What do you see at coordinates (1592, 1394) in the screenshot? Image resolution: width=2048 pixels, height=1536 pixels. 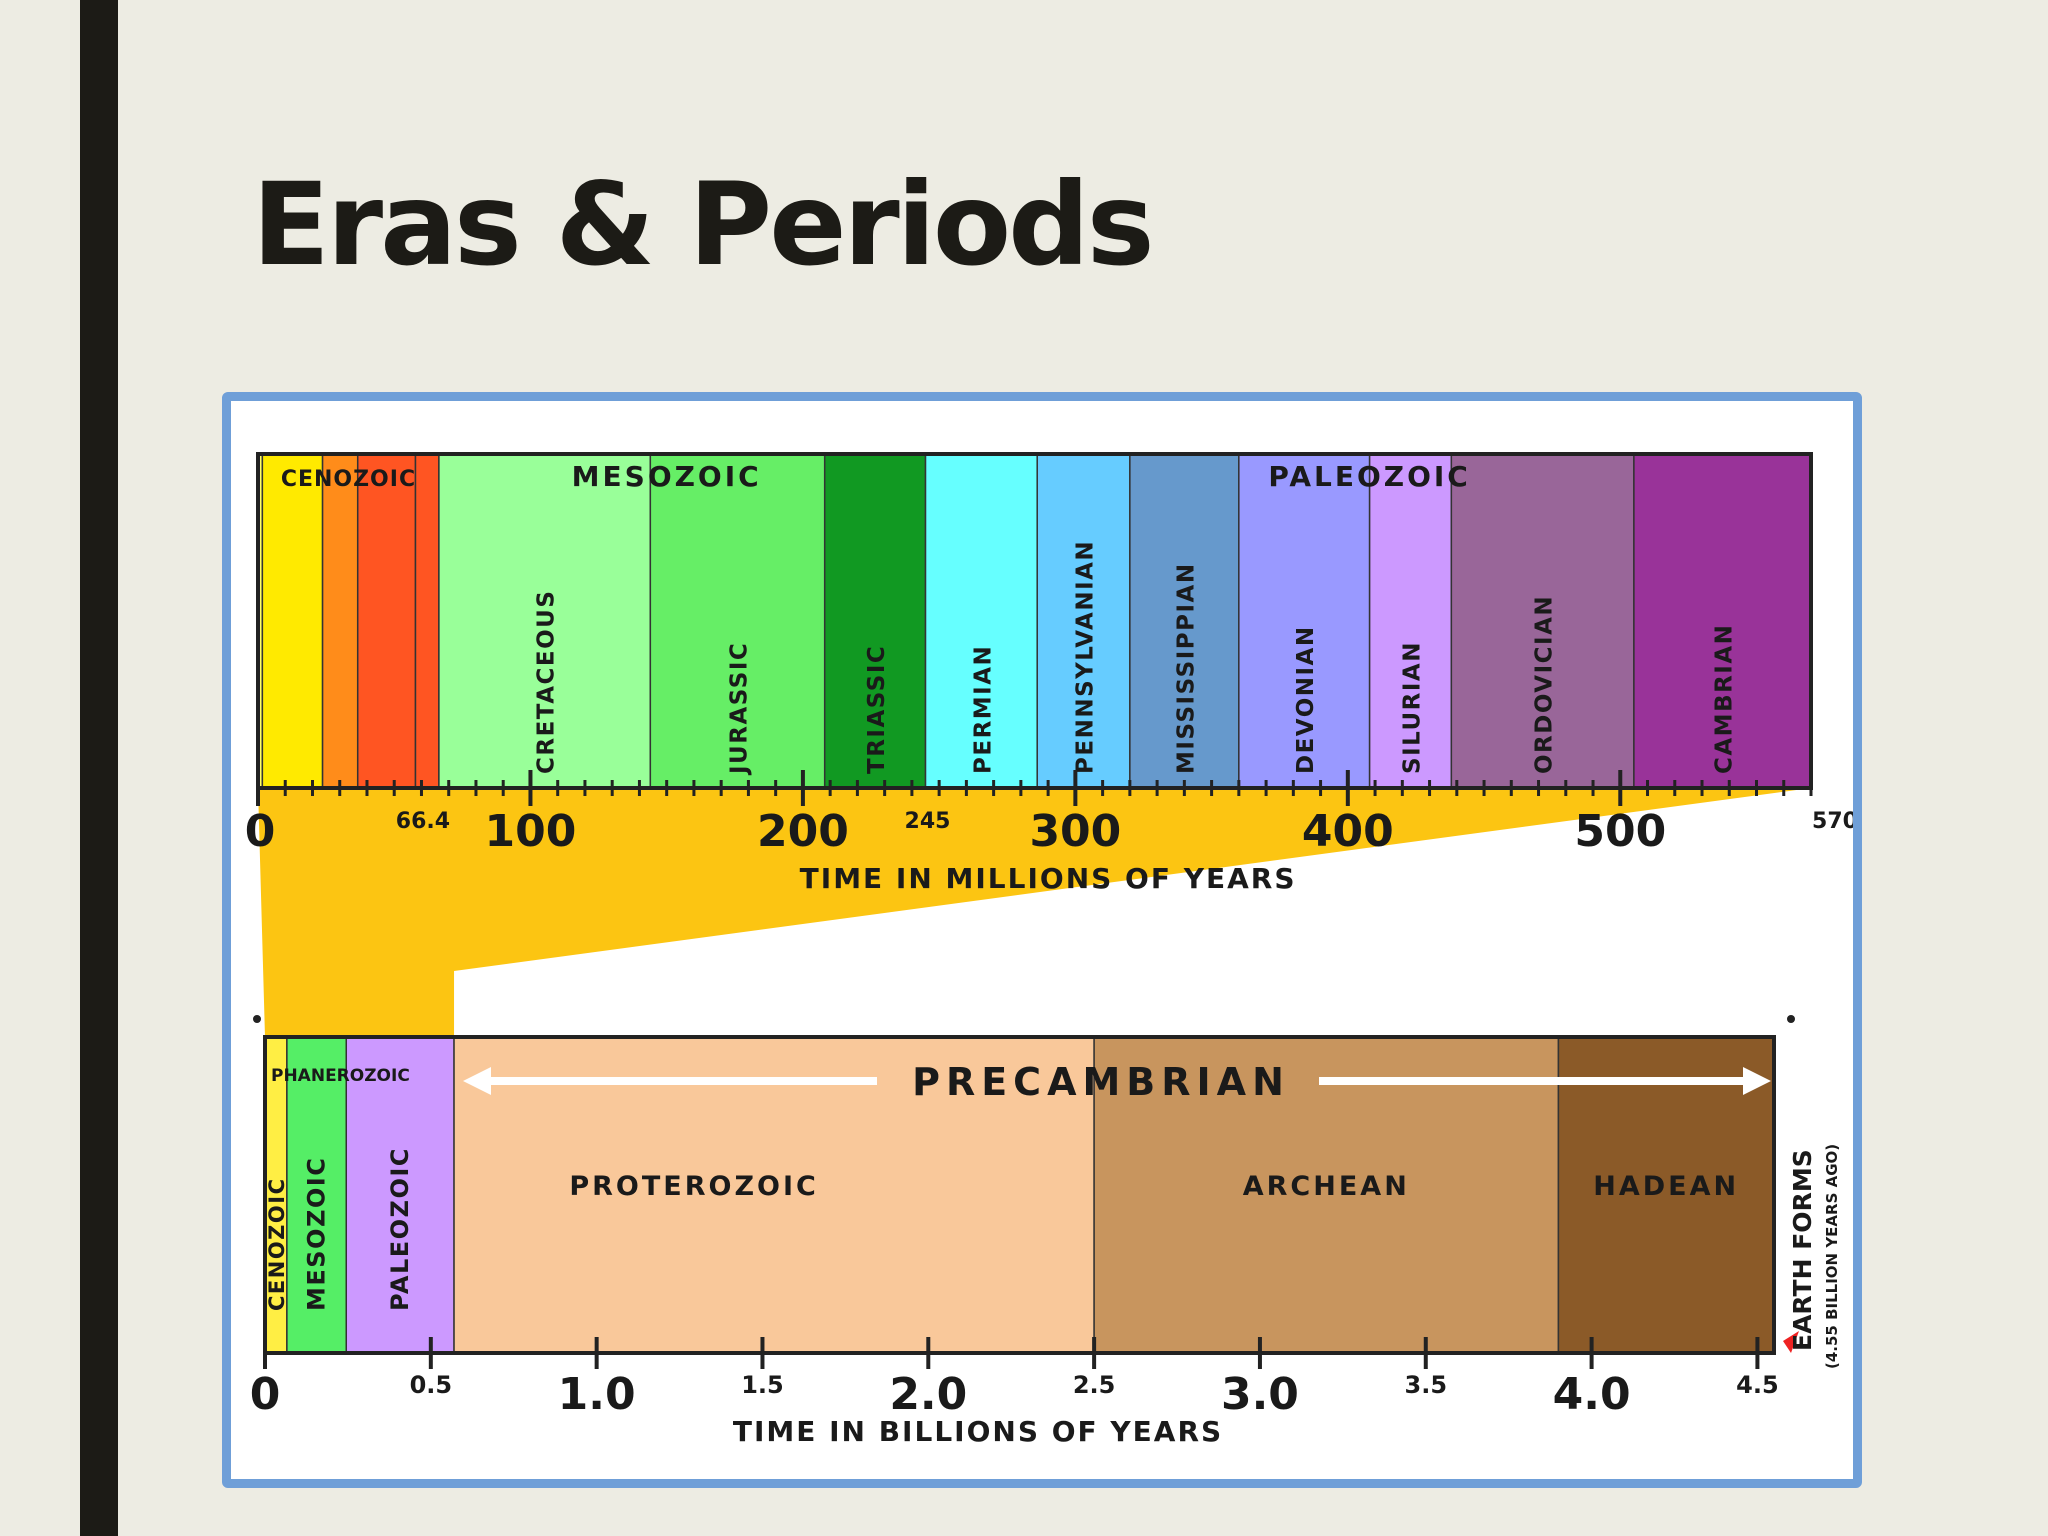 I see `billions-tick-label: 4.0` at bounding box center [1592, 1394].